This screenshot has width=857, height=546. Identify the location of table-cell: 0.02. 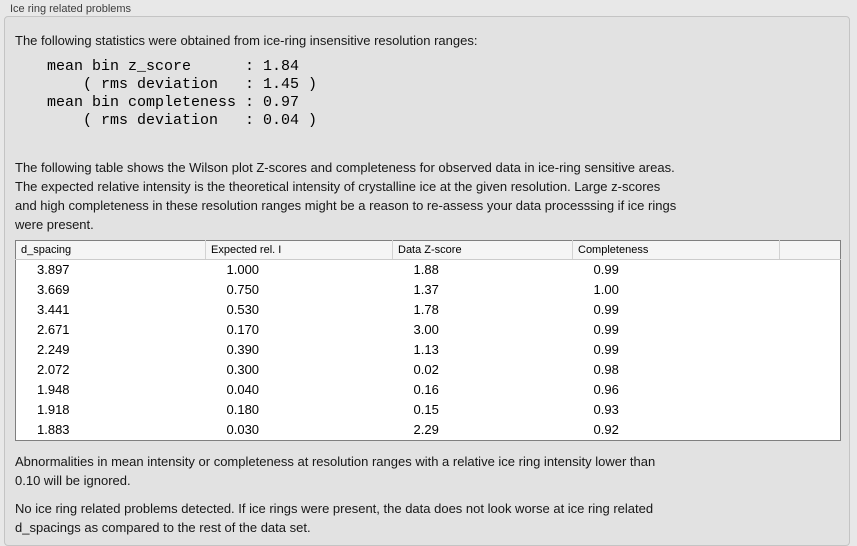
(426, 369).